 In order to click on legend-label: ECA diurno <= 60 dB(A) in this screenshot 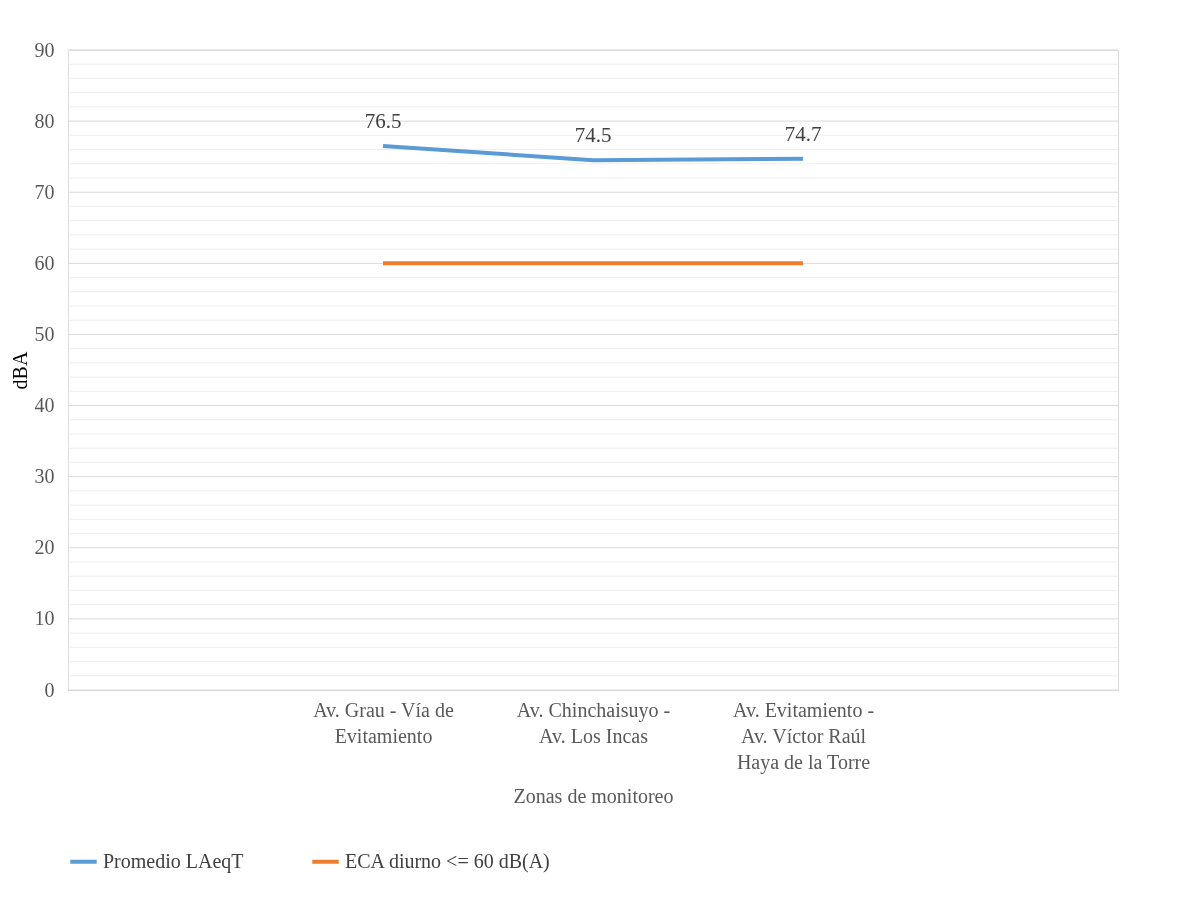, I will do `click(447, 861)`.